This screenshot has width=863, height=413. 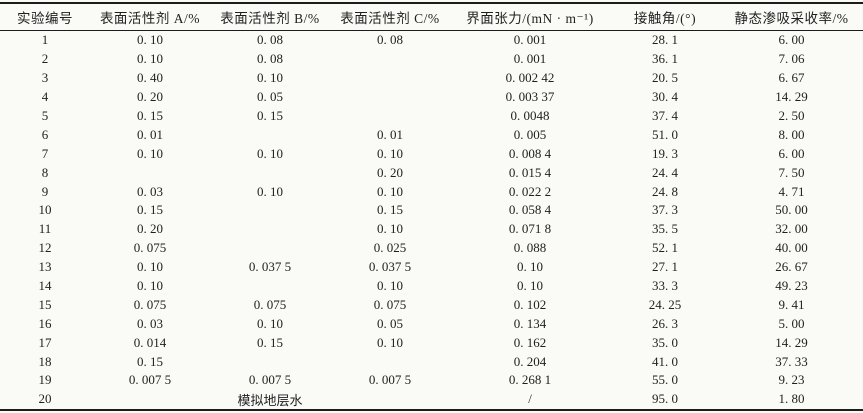 I want to click on table-cell: 51. 0, so click(x=665, y=134).